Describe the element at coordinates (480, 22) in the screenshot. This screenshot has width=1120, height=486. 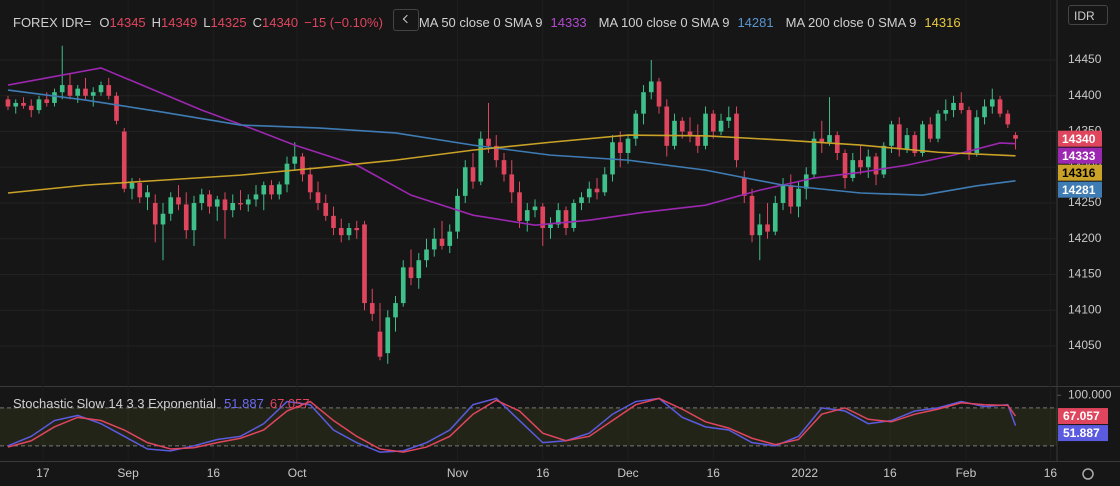
I see `legend-name: MA 50 close 0 SMA 9` at that location.